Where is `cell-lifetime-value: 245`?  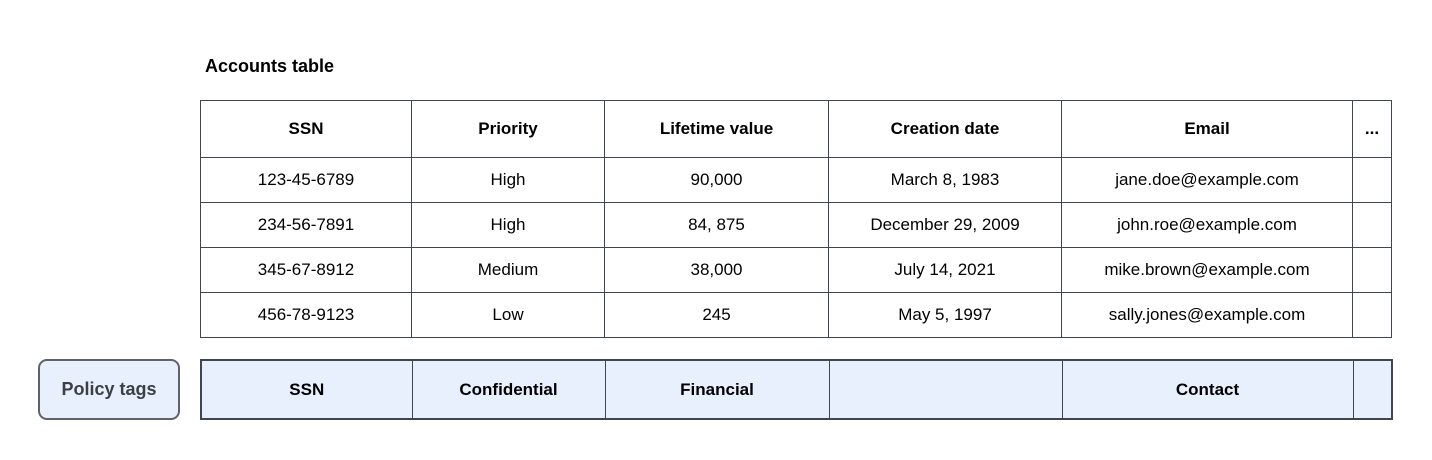 cell-lifetime-value: 245 is located at coordinates (716, 315).